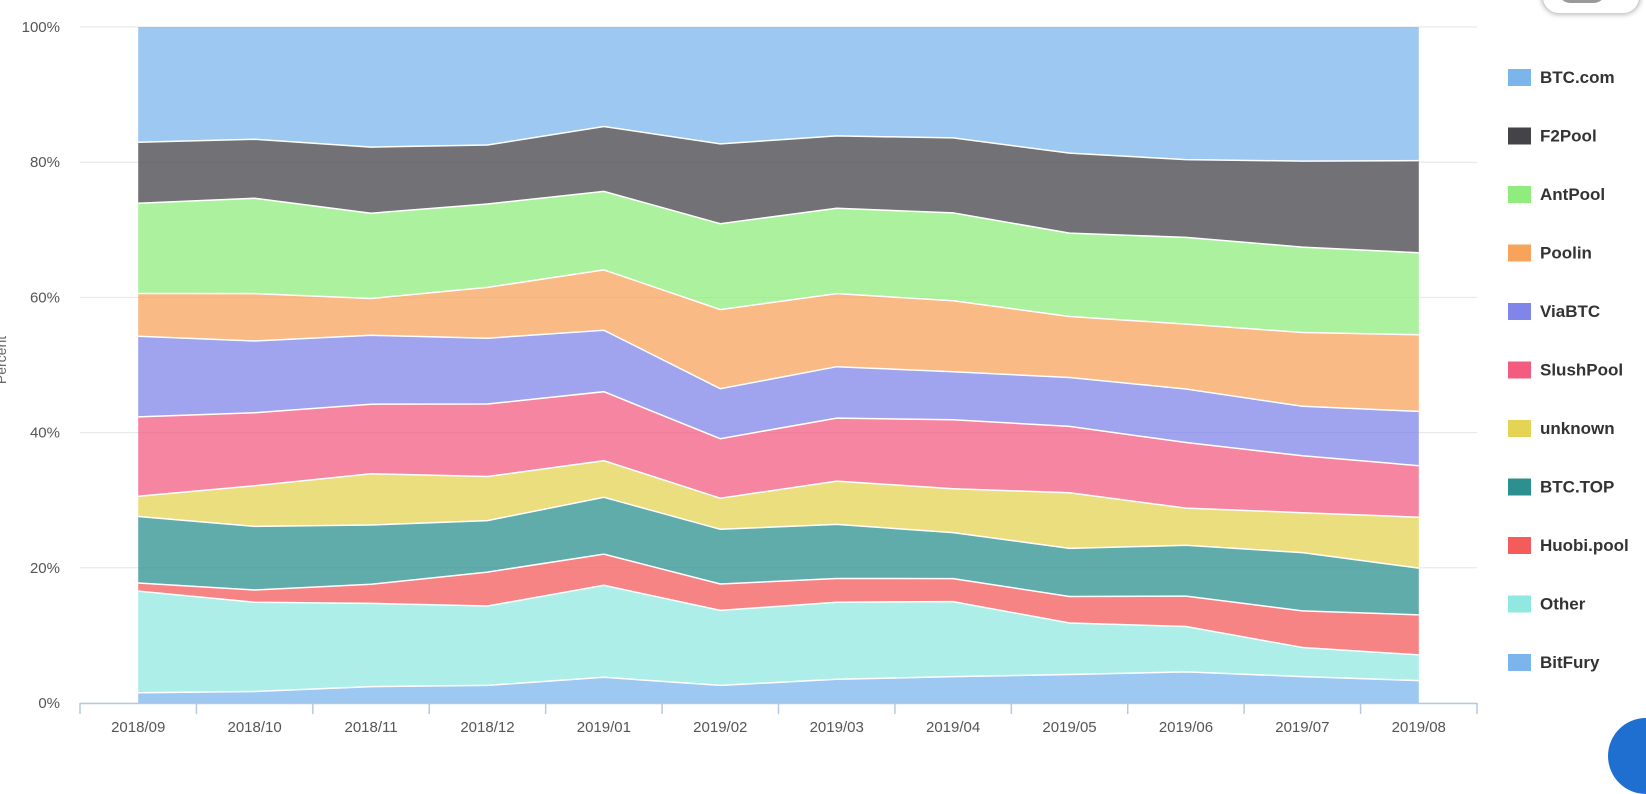 The height and width of the screenshot is (794, 1646). I want to click on y-tick-label: 40%, so click(45, 433).